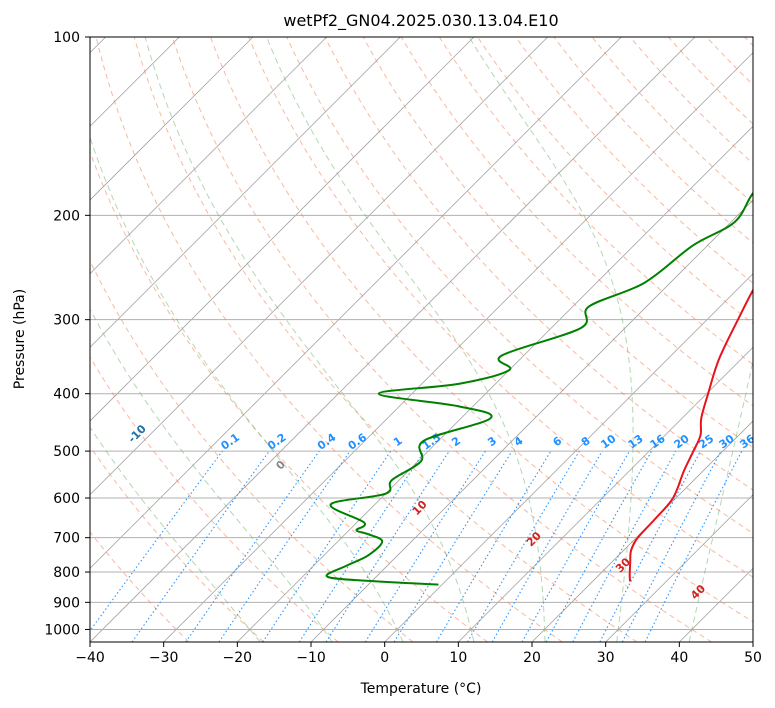 The height and width of the screenshot is (708, 775). Describe the element at coordinates (398, 441) in the screenshot. I see `mixing-ratio-label: 1` at that location.